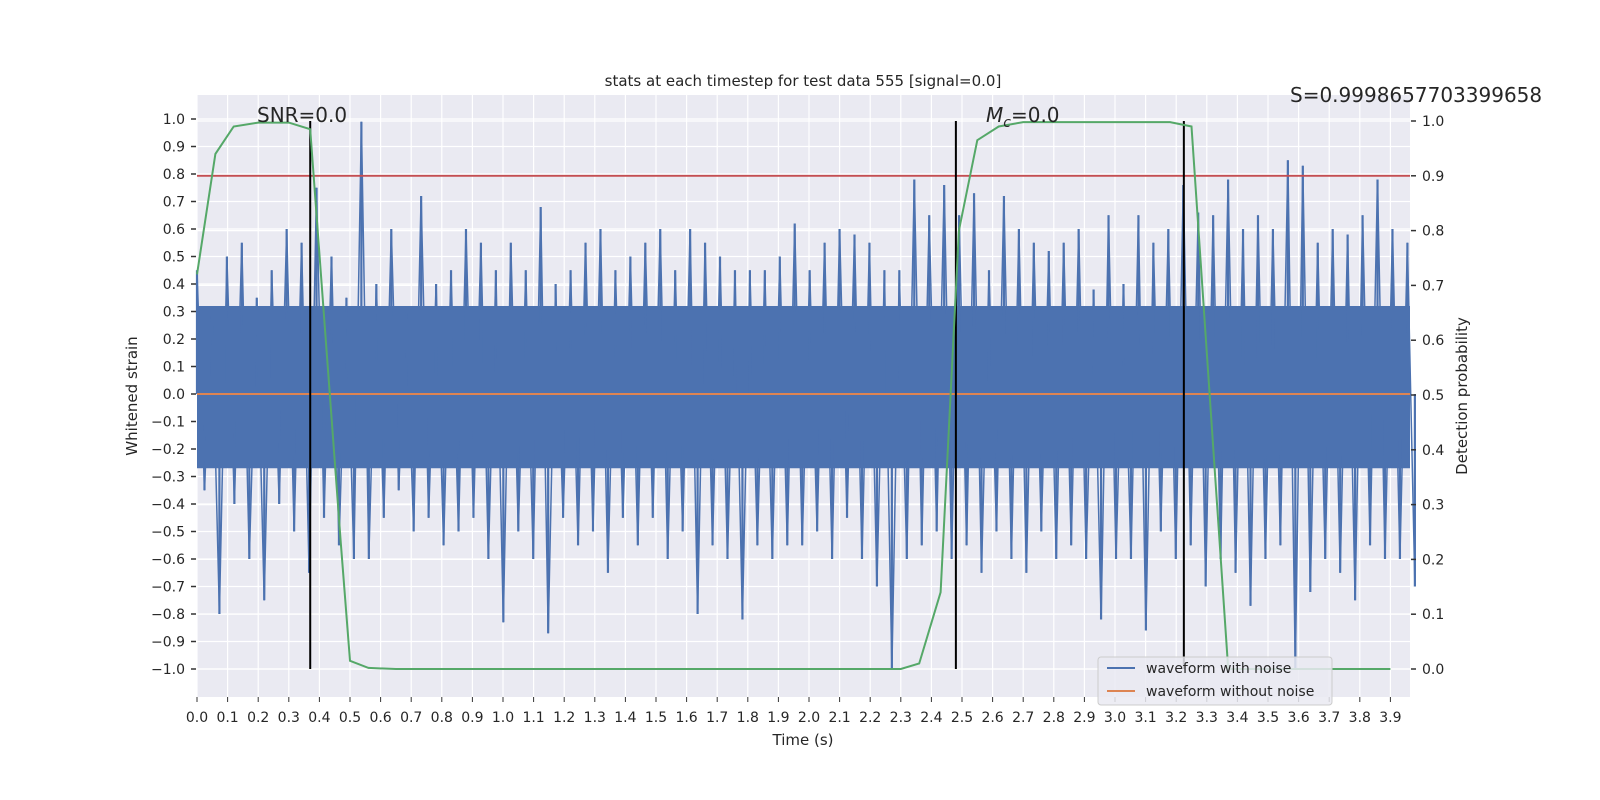 Image resolution: width=1600 pixels, height=800 pixels. Describe the element at coordinates (168, 560) in the screenshot. I see `y-tick-label: −0.6` at that location.